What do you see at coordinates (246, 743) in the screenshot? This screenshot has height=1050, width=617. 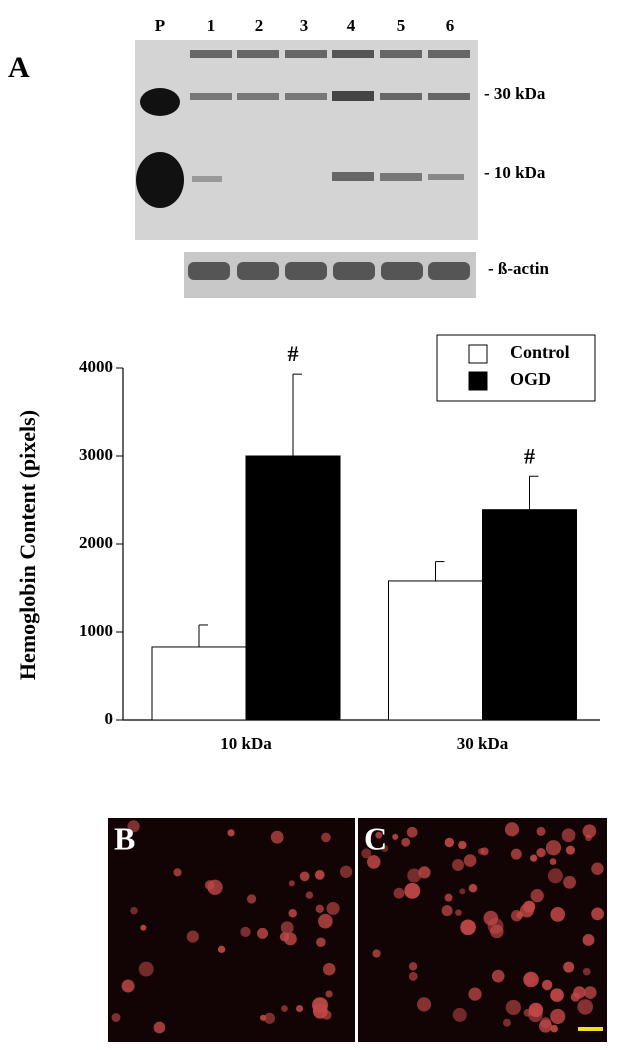 I see `x-tick-label: 10 kDa` at bounding box center [246, 743].